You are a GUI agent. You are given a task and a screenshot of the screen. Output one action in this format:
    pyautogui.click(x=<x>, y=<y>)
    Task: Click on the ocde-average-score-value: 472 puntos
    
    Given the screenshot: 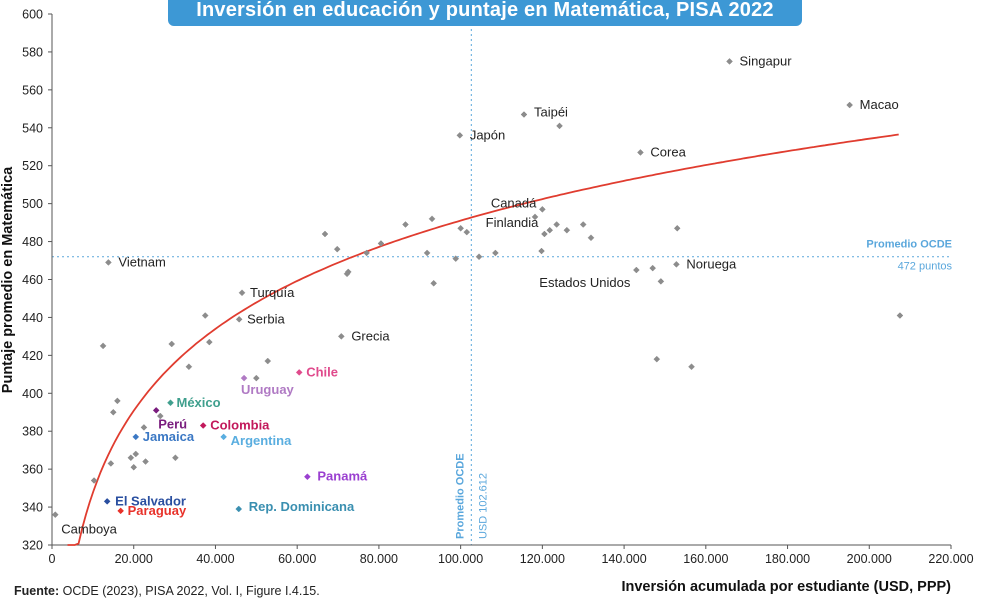 What is the action you would take?
    pyautogui.click(x=925, y=267)
    